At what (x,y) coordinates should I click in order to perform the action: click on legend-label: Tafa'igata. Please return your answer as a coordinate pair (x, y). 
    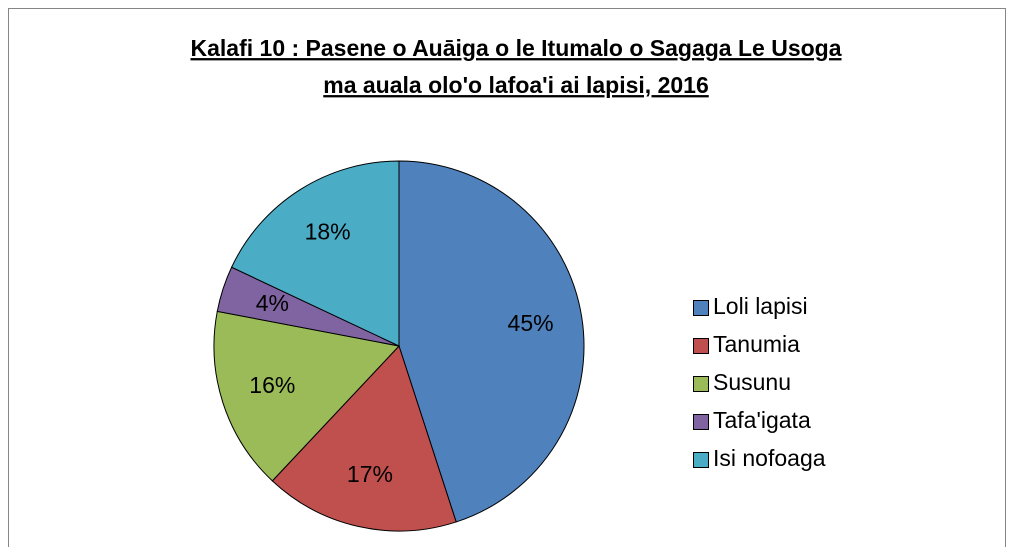
    Looking at the image, I should click on (762, 420).